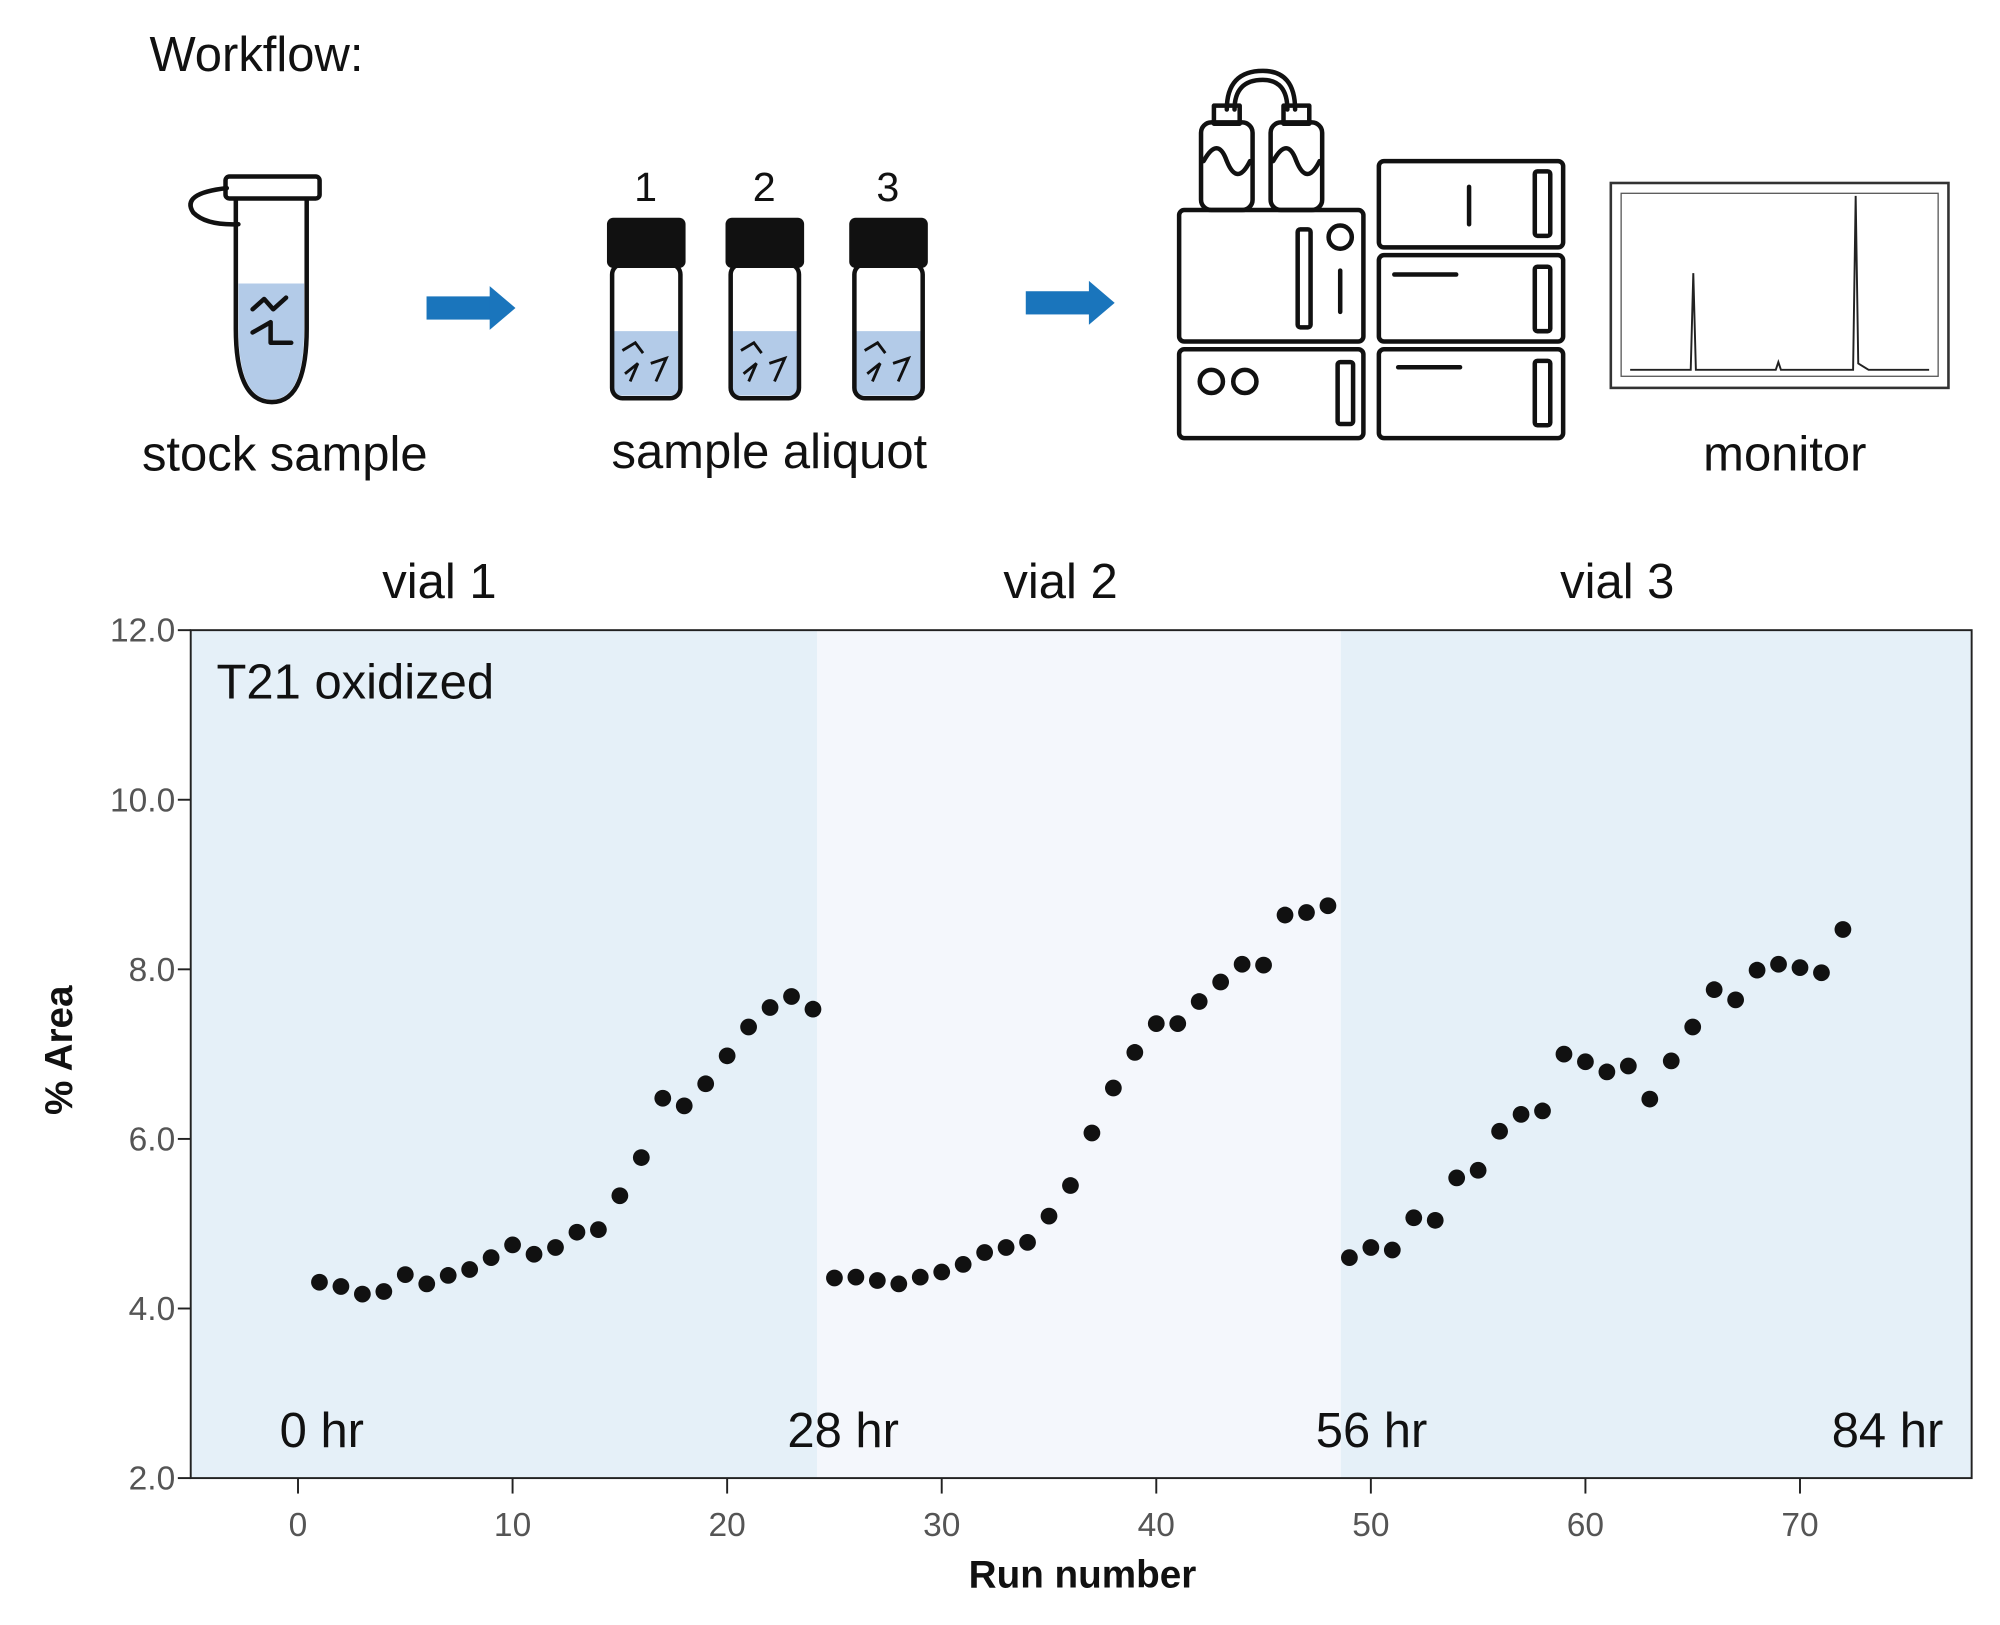 This screenshot has height=1625, width=2000. Describe the element at coordinates (764, 187) in the screenshot. I see `vial-number: 2` at that location.